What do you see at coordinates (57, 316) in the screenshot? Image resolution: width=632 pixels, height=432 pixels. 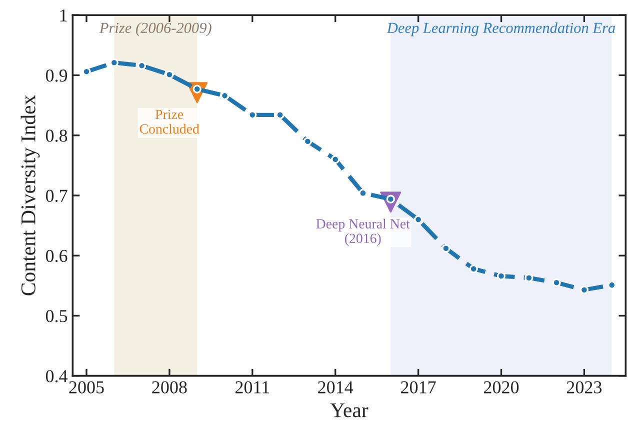 I see `y-tick-label: 0.5` at bounding box center [57, 316].